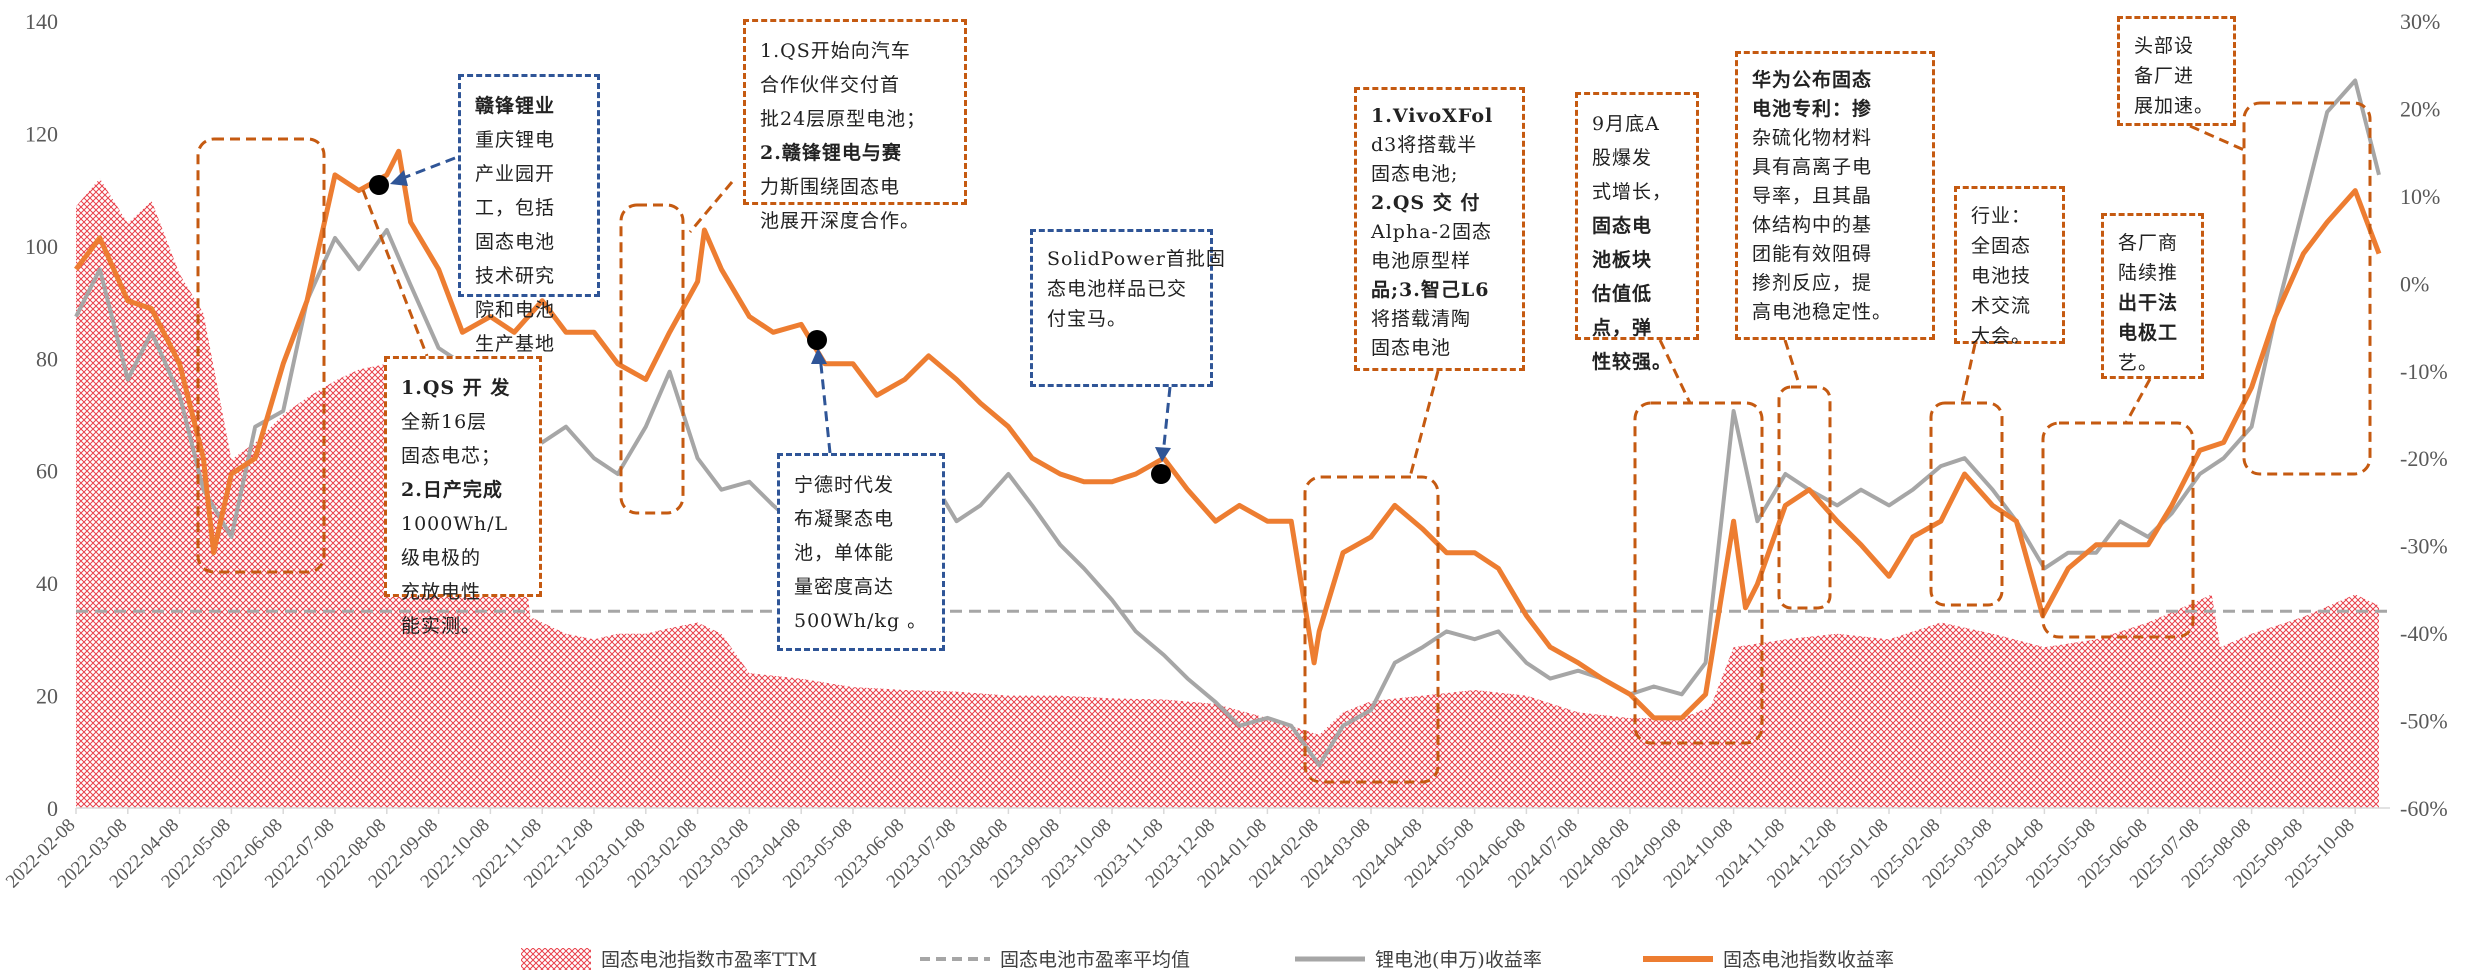 The height and width of the screenshot is (979, 2465). What do you see at coordinates (844, 587) in the screenshot?
I see `annotation-line: 量密度高达` at bounding box center [844, 587].